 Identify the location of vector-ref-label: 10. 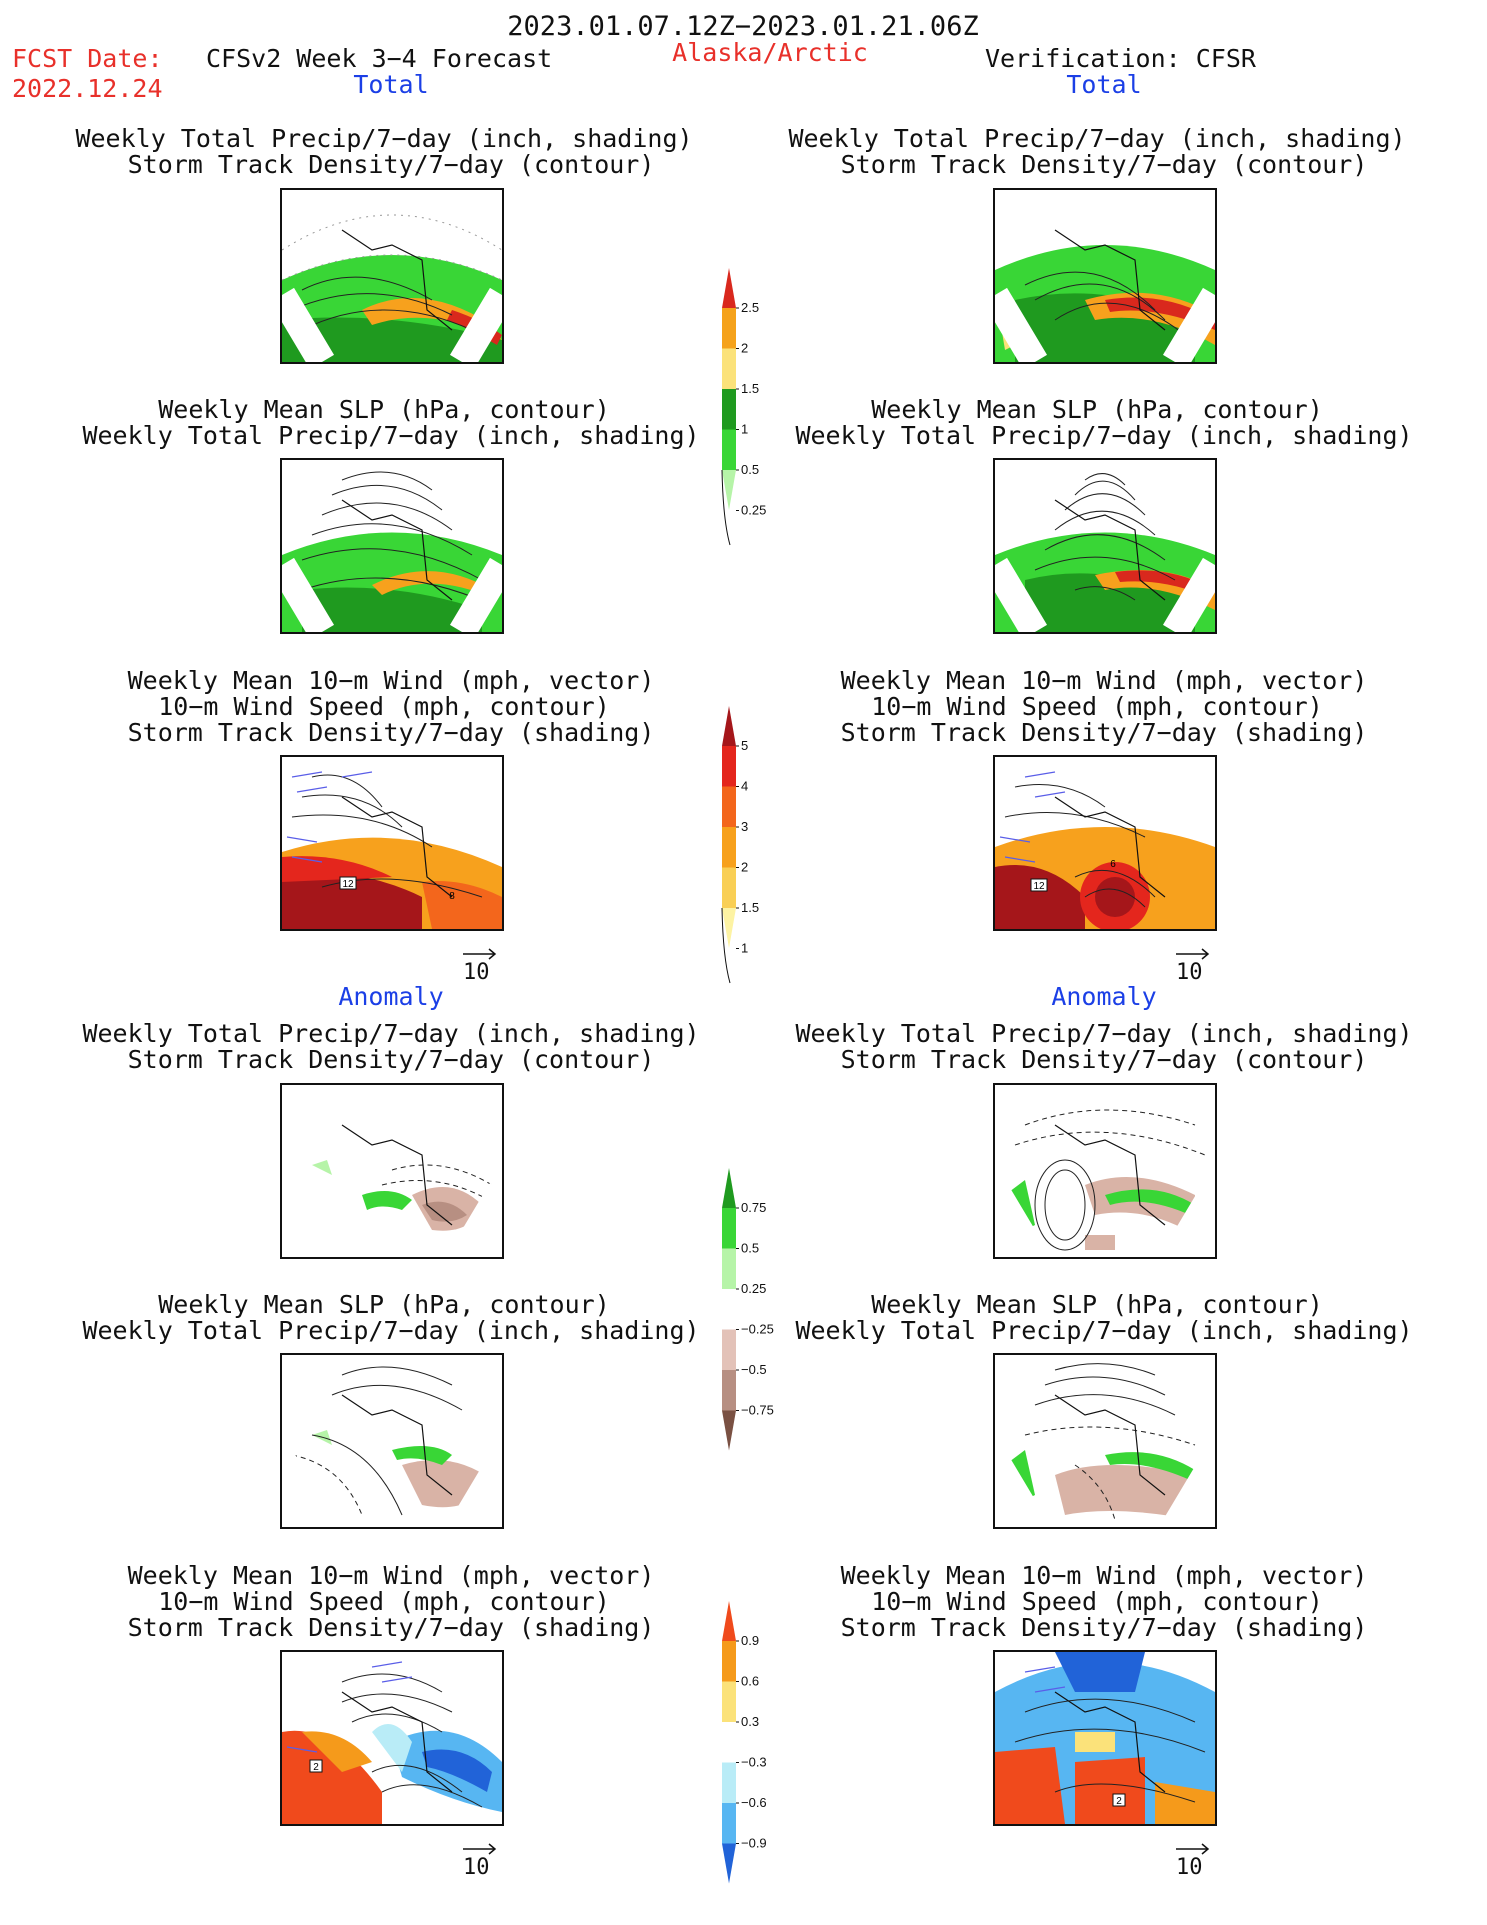
(1189, 1867).